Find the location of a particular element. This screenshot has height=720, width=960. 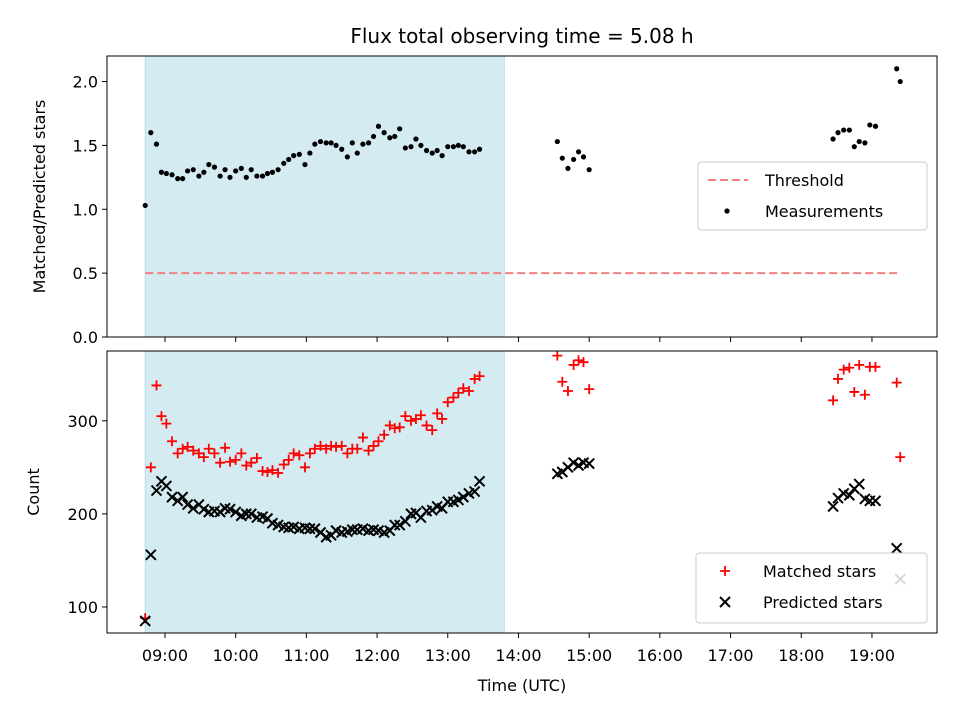

legend-label: Measurements is located at coordinates (824, 211).